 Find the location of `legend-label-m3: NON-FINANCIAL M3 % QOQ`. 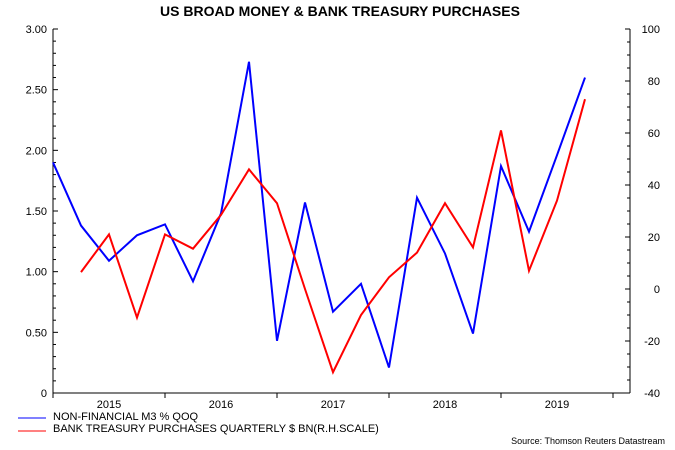

legend-label-m3: NON-FINANCIAL M3 % QOQ is located at coordinates (125, 417).